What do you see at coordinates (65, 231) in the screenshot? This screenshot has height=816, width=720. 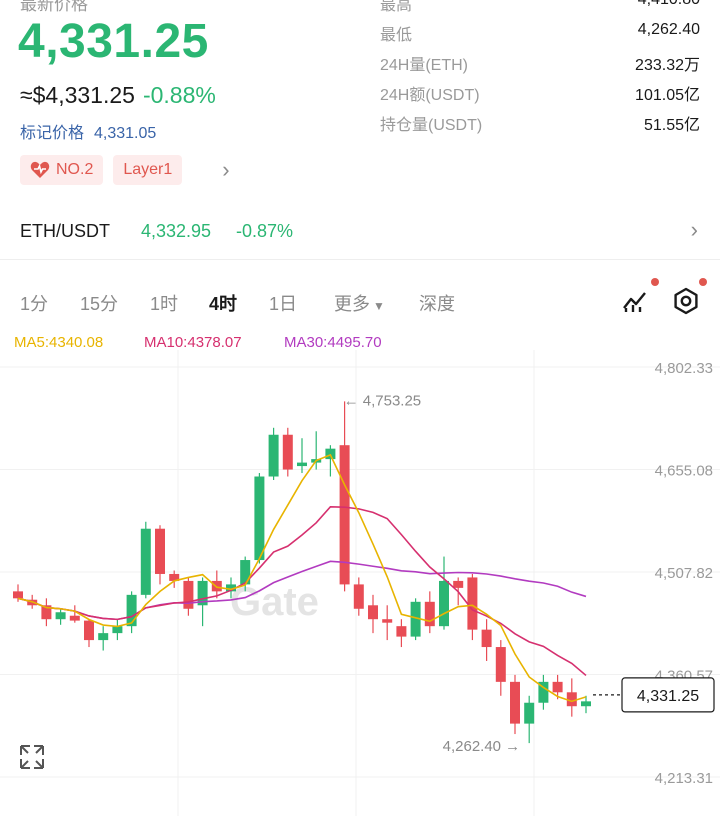 I see `pair-name: ETH/USDT` at bounding box center [65, 231].